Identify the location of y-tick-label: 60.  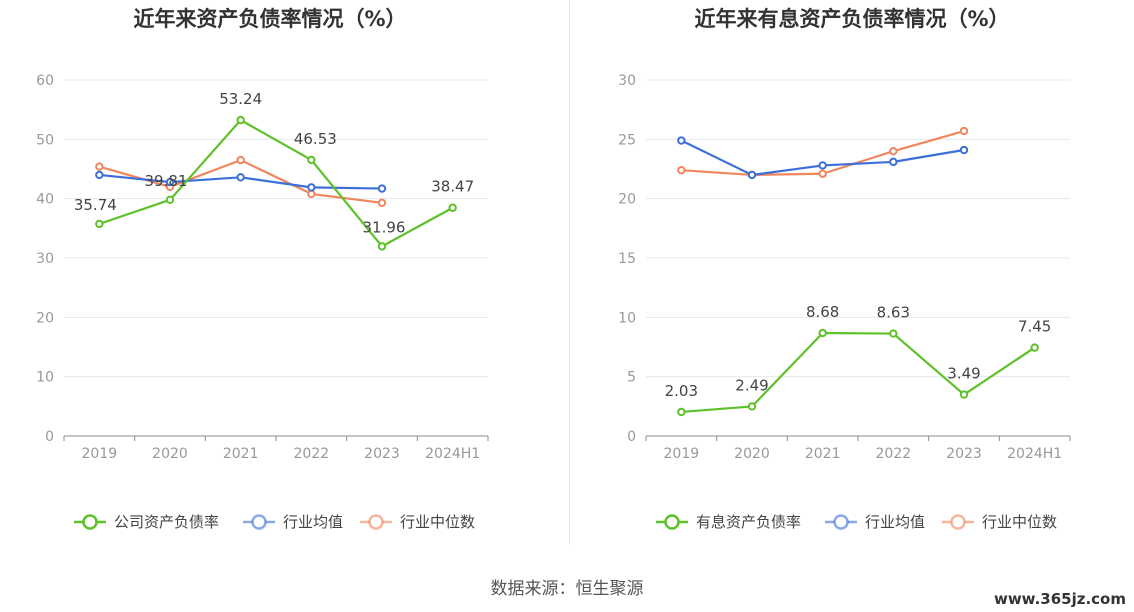
(45, 81).